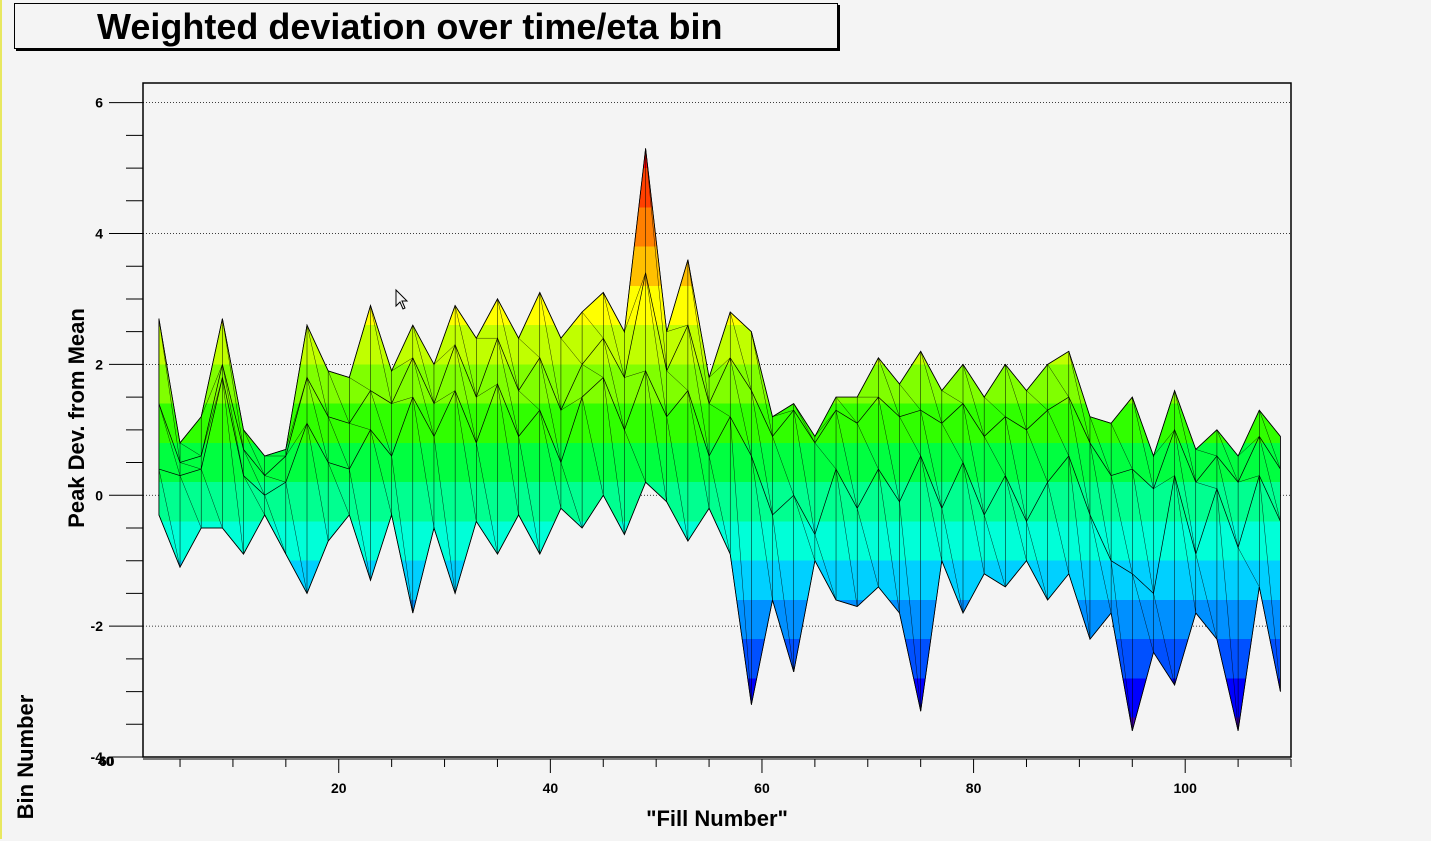 This screenshot has width=1431, height=841. I want to click on mouse-cursor-icon, so click(402, 299).